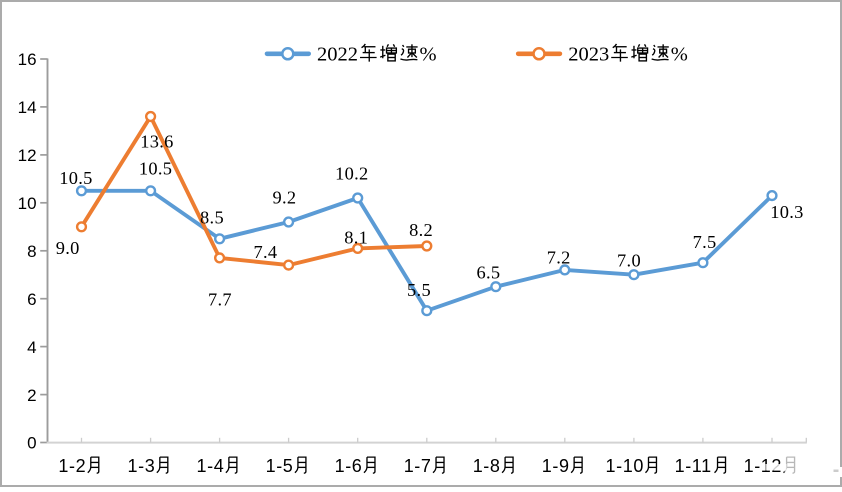 The width and height of the screenshot is (842, 492). Describe the element at coordinates (419, 290) in the screenshot. I see `svg-text: 5.5` at that location.